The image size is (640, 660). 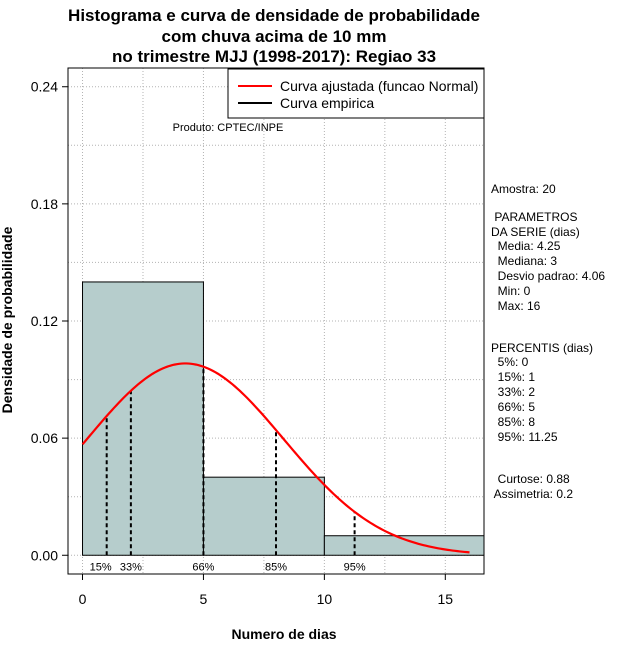 I want to click on percentile-label-1: 33%, so click(x=131, y=567).